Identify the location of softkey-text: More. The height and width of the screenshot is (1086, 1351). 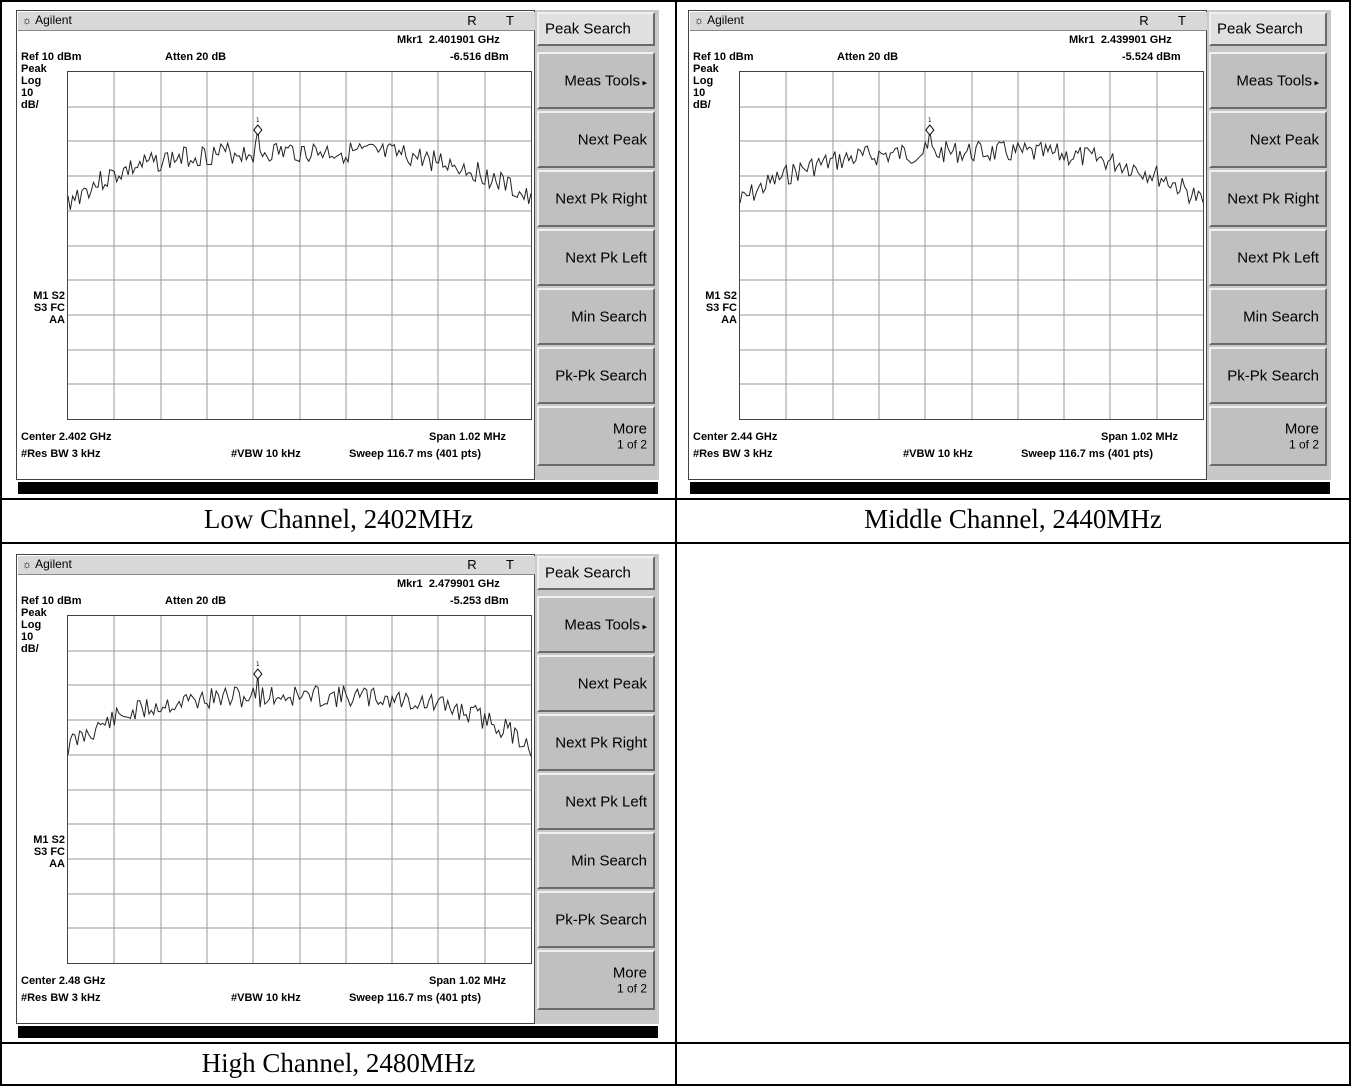
(1301, 429).